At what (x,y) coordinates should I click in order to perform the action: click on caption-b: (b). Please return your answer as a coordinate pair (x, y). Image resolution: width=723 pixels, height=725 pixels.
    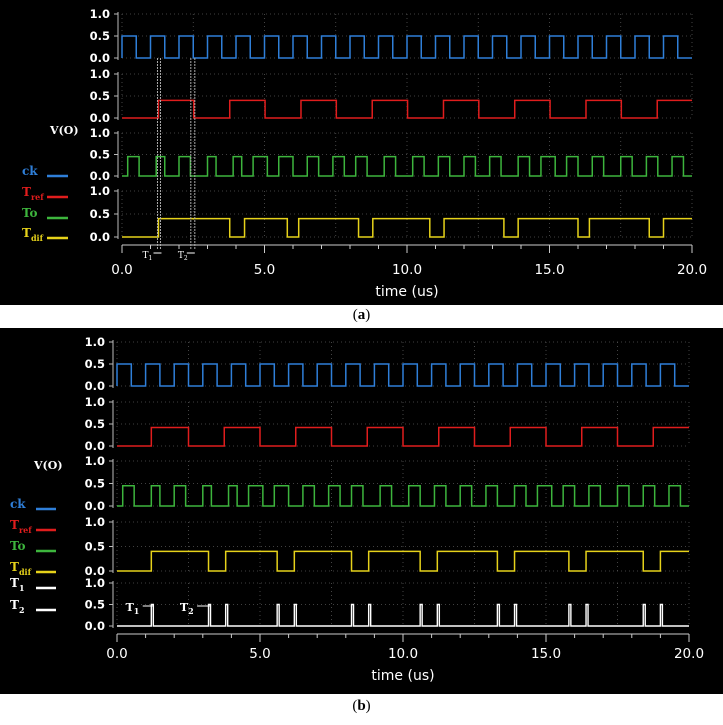
    Looking at the image, I should click on (361, 706).